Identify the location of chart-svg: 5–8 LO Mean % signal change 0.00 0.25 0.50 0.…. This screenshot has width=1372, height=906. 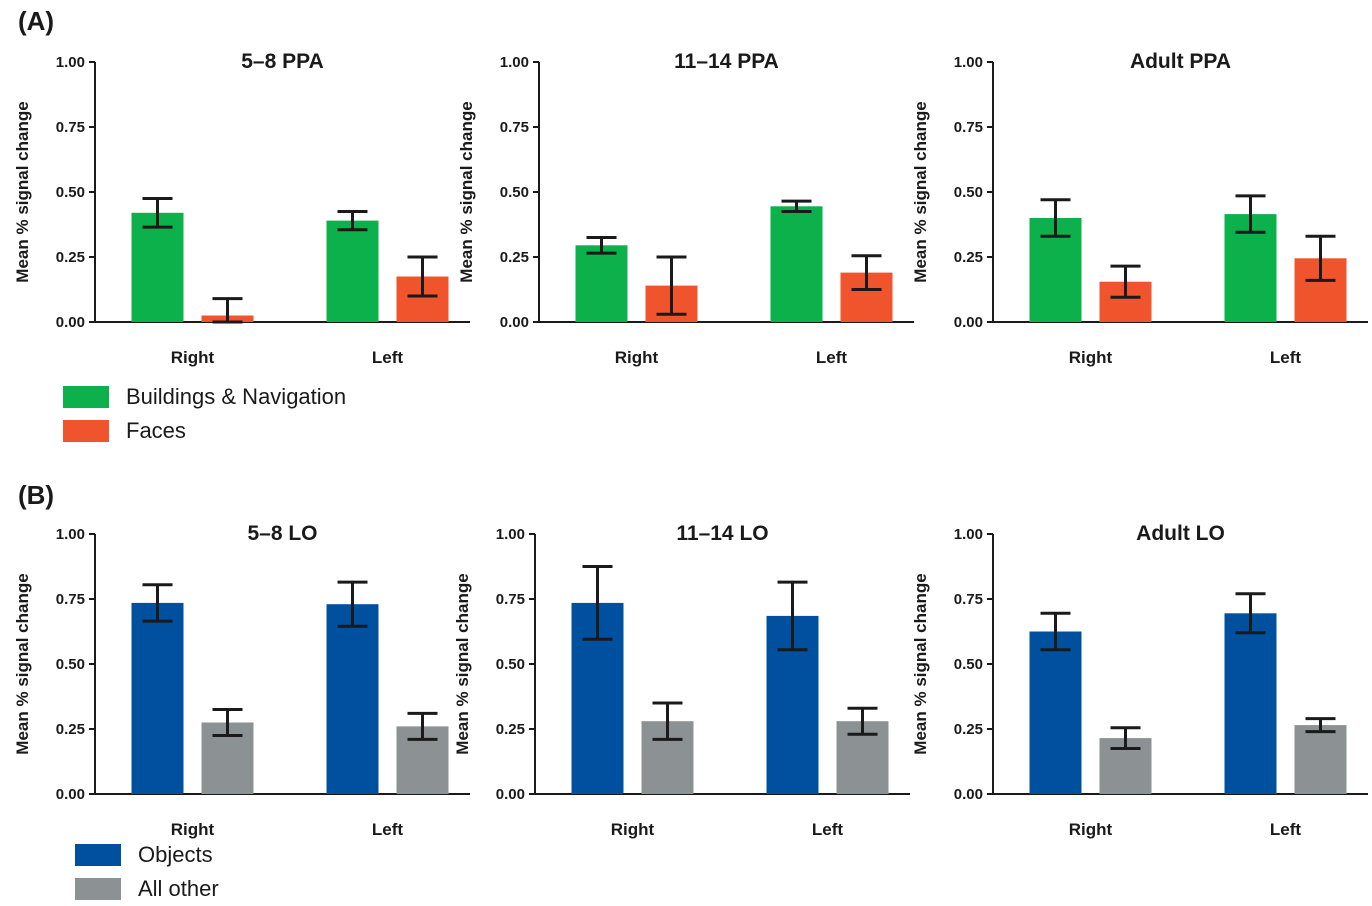
(241, 680).